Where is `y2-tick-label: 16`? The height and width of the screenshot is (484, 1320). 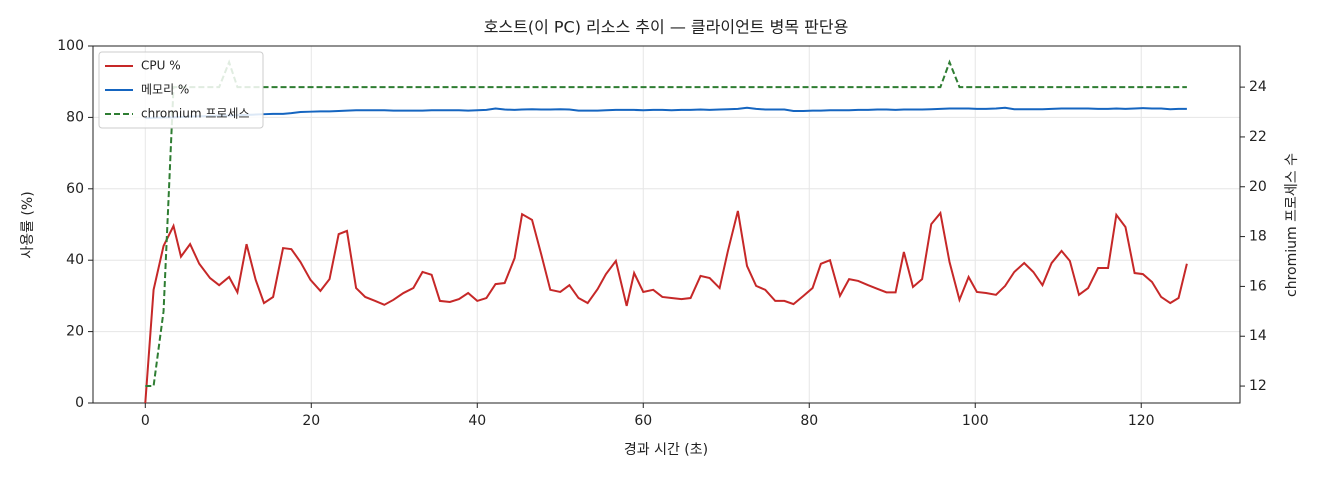
y2-tick-label: 16 is located at coordinates (1258, 286).